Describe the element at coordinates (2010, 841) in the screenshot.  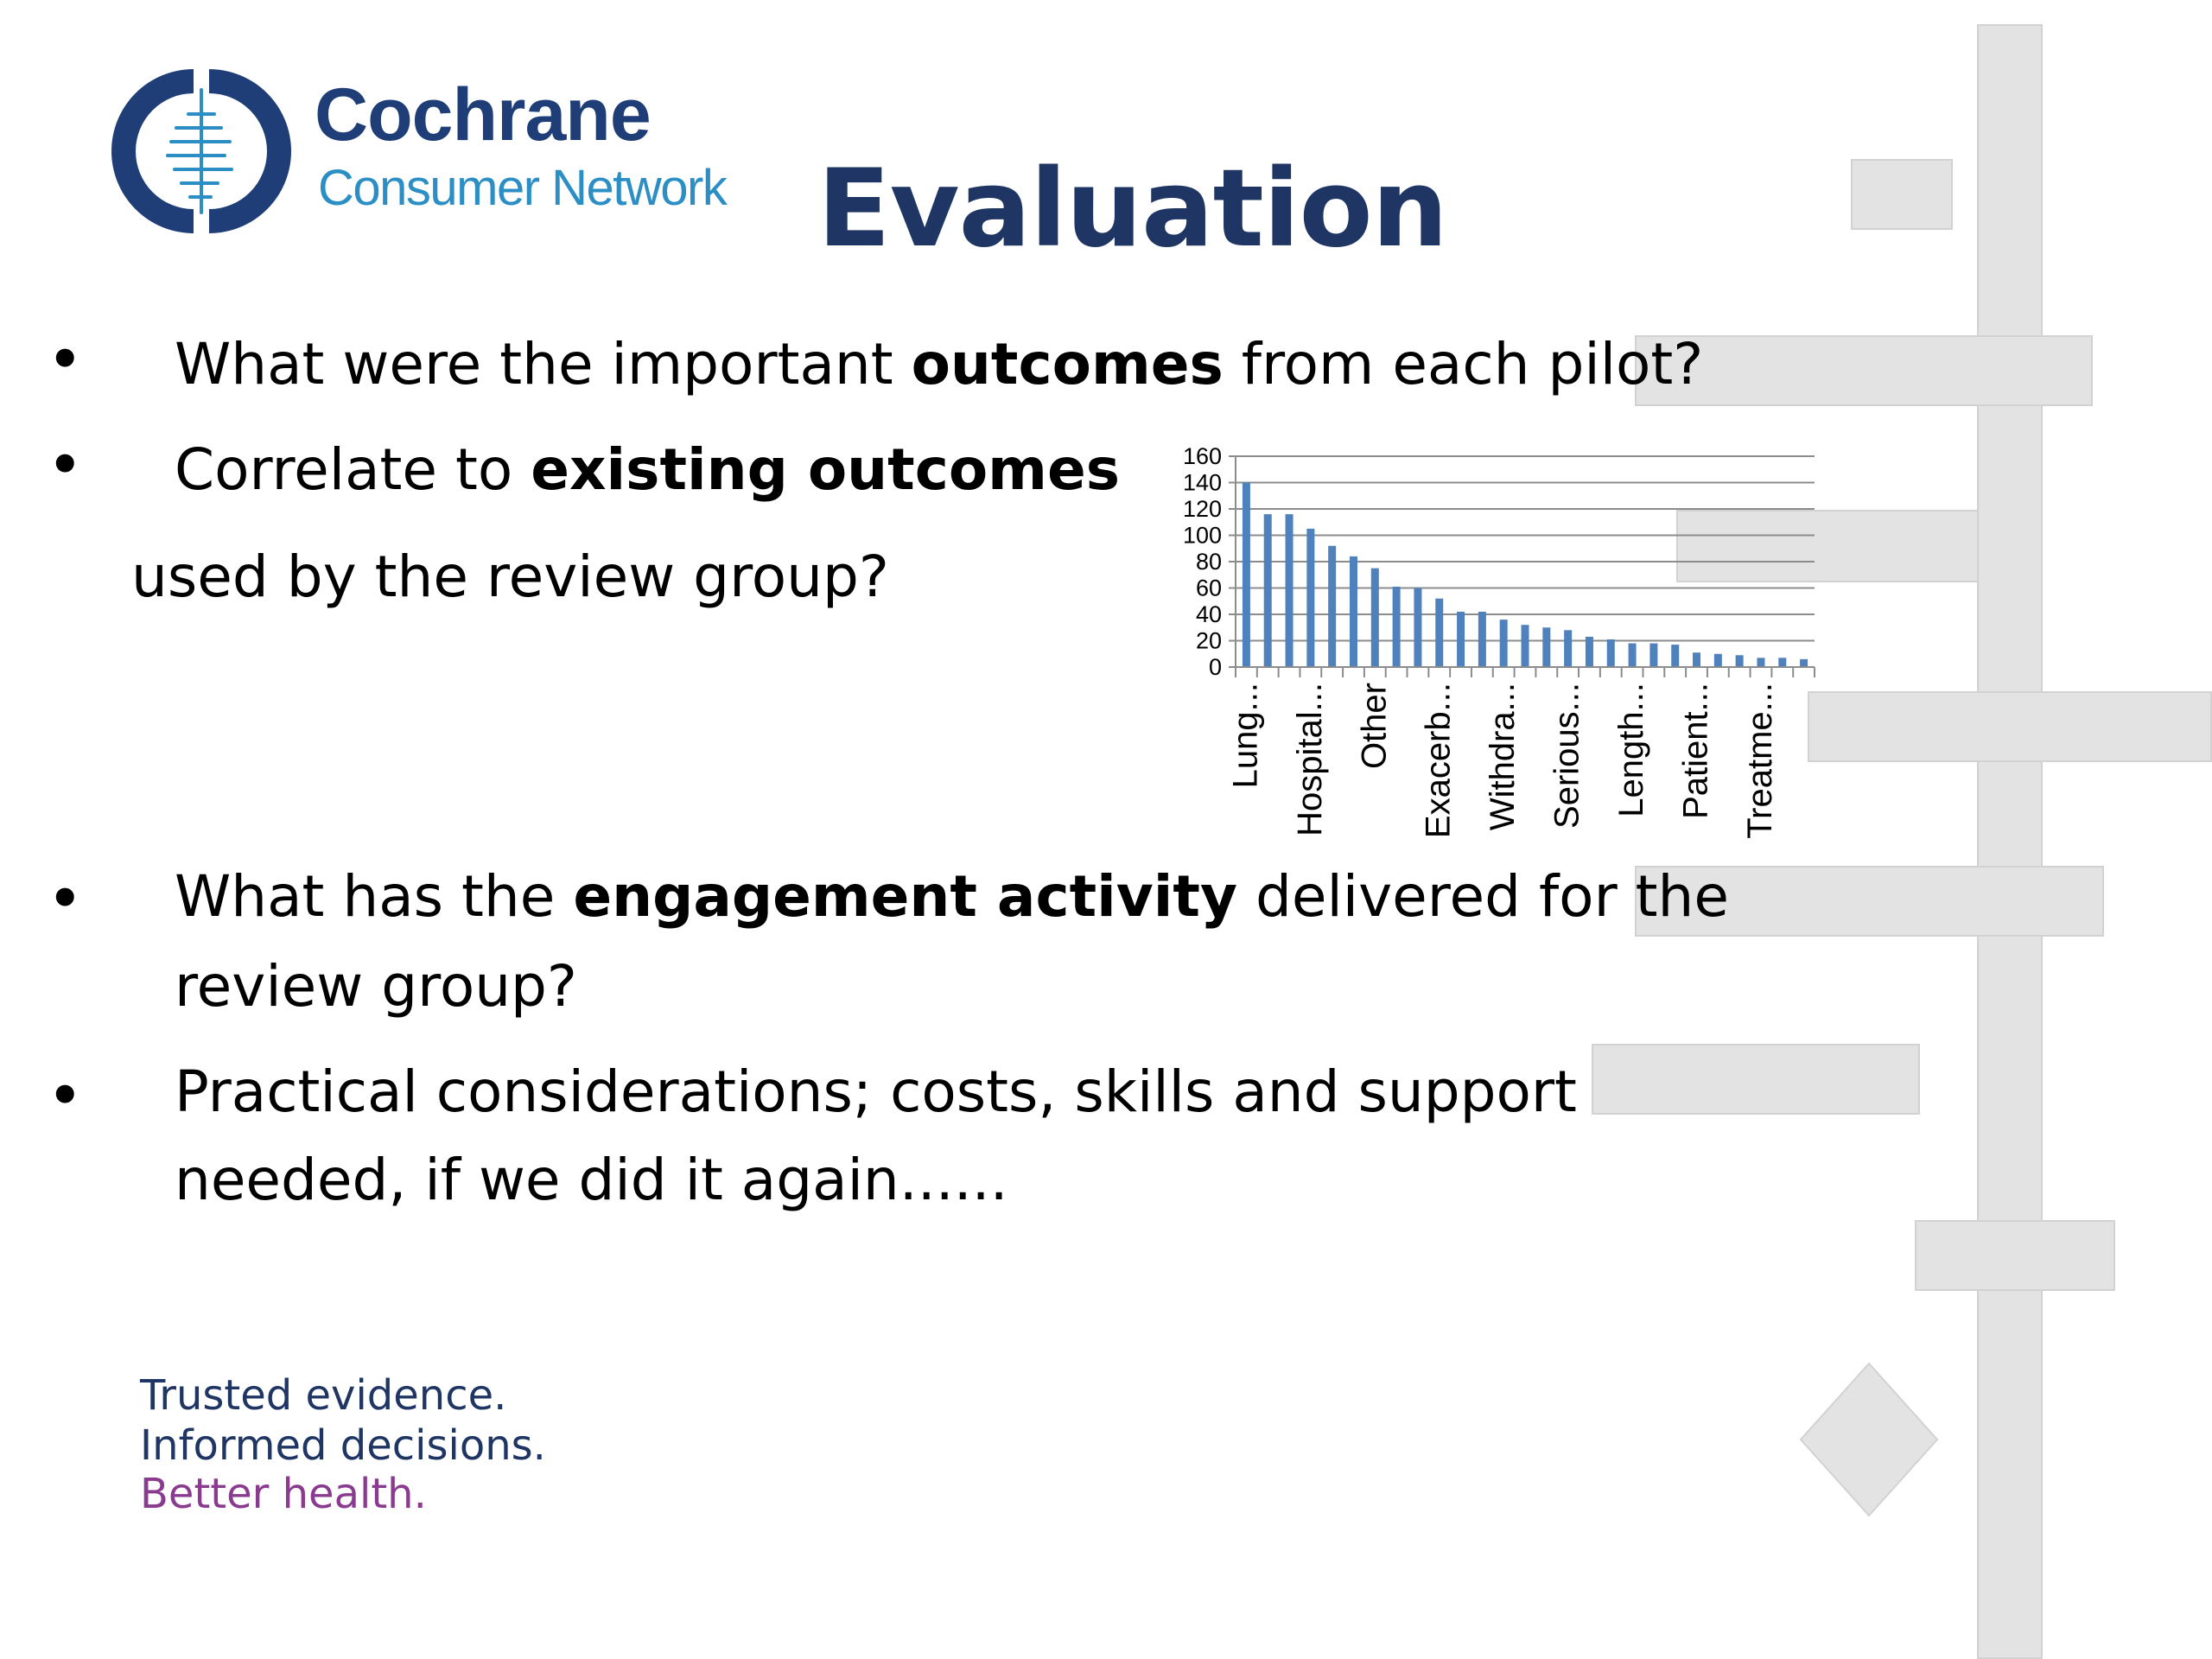
I see `decor-vertical-bar` at that location.